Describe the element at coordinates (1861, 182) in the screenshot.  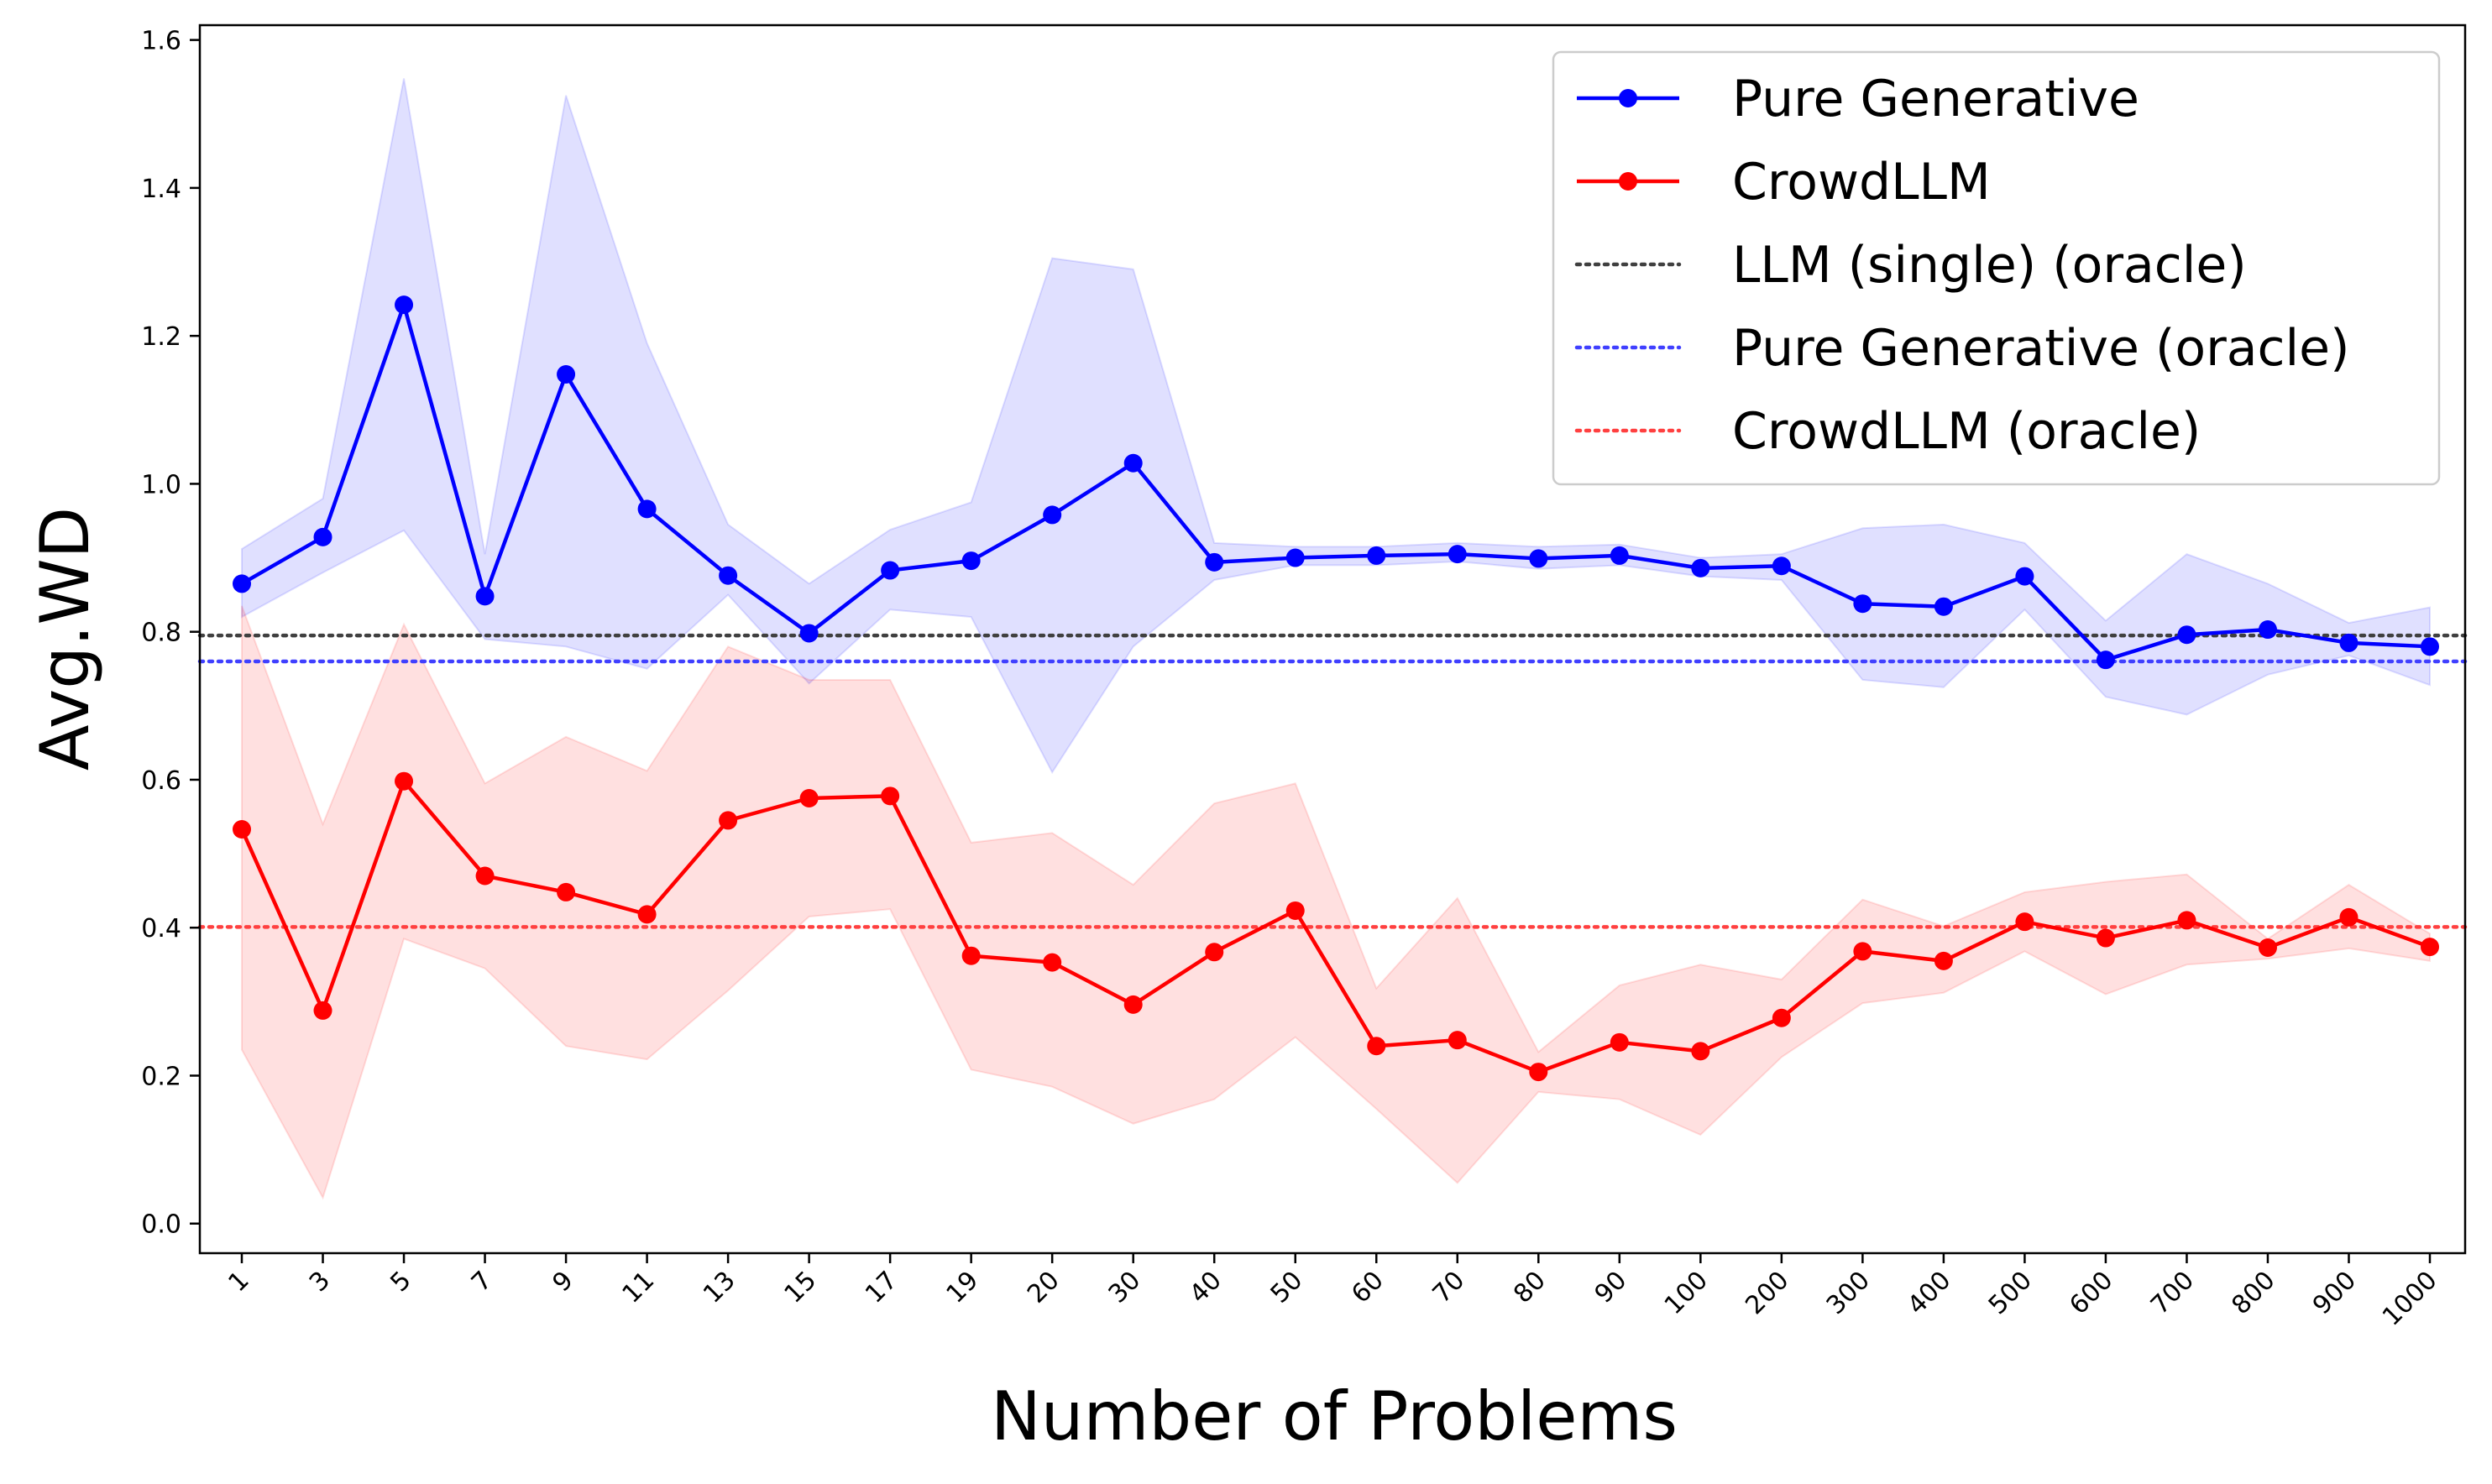
I see `legend-label-crowdllm: CrowdLLM` at that location.